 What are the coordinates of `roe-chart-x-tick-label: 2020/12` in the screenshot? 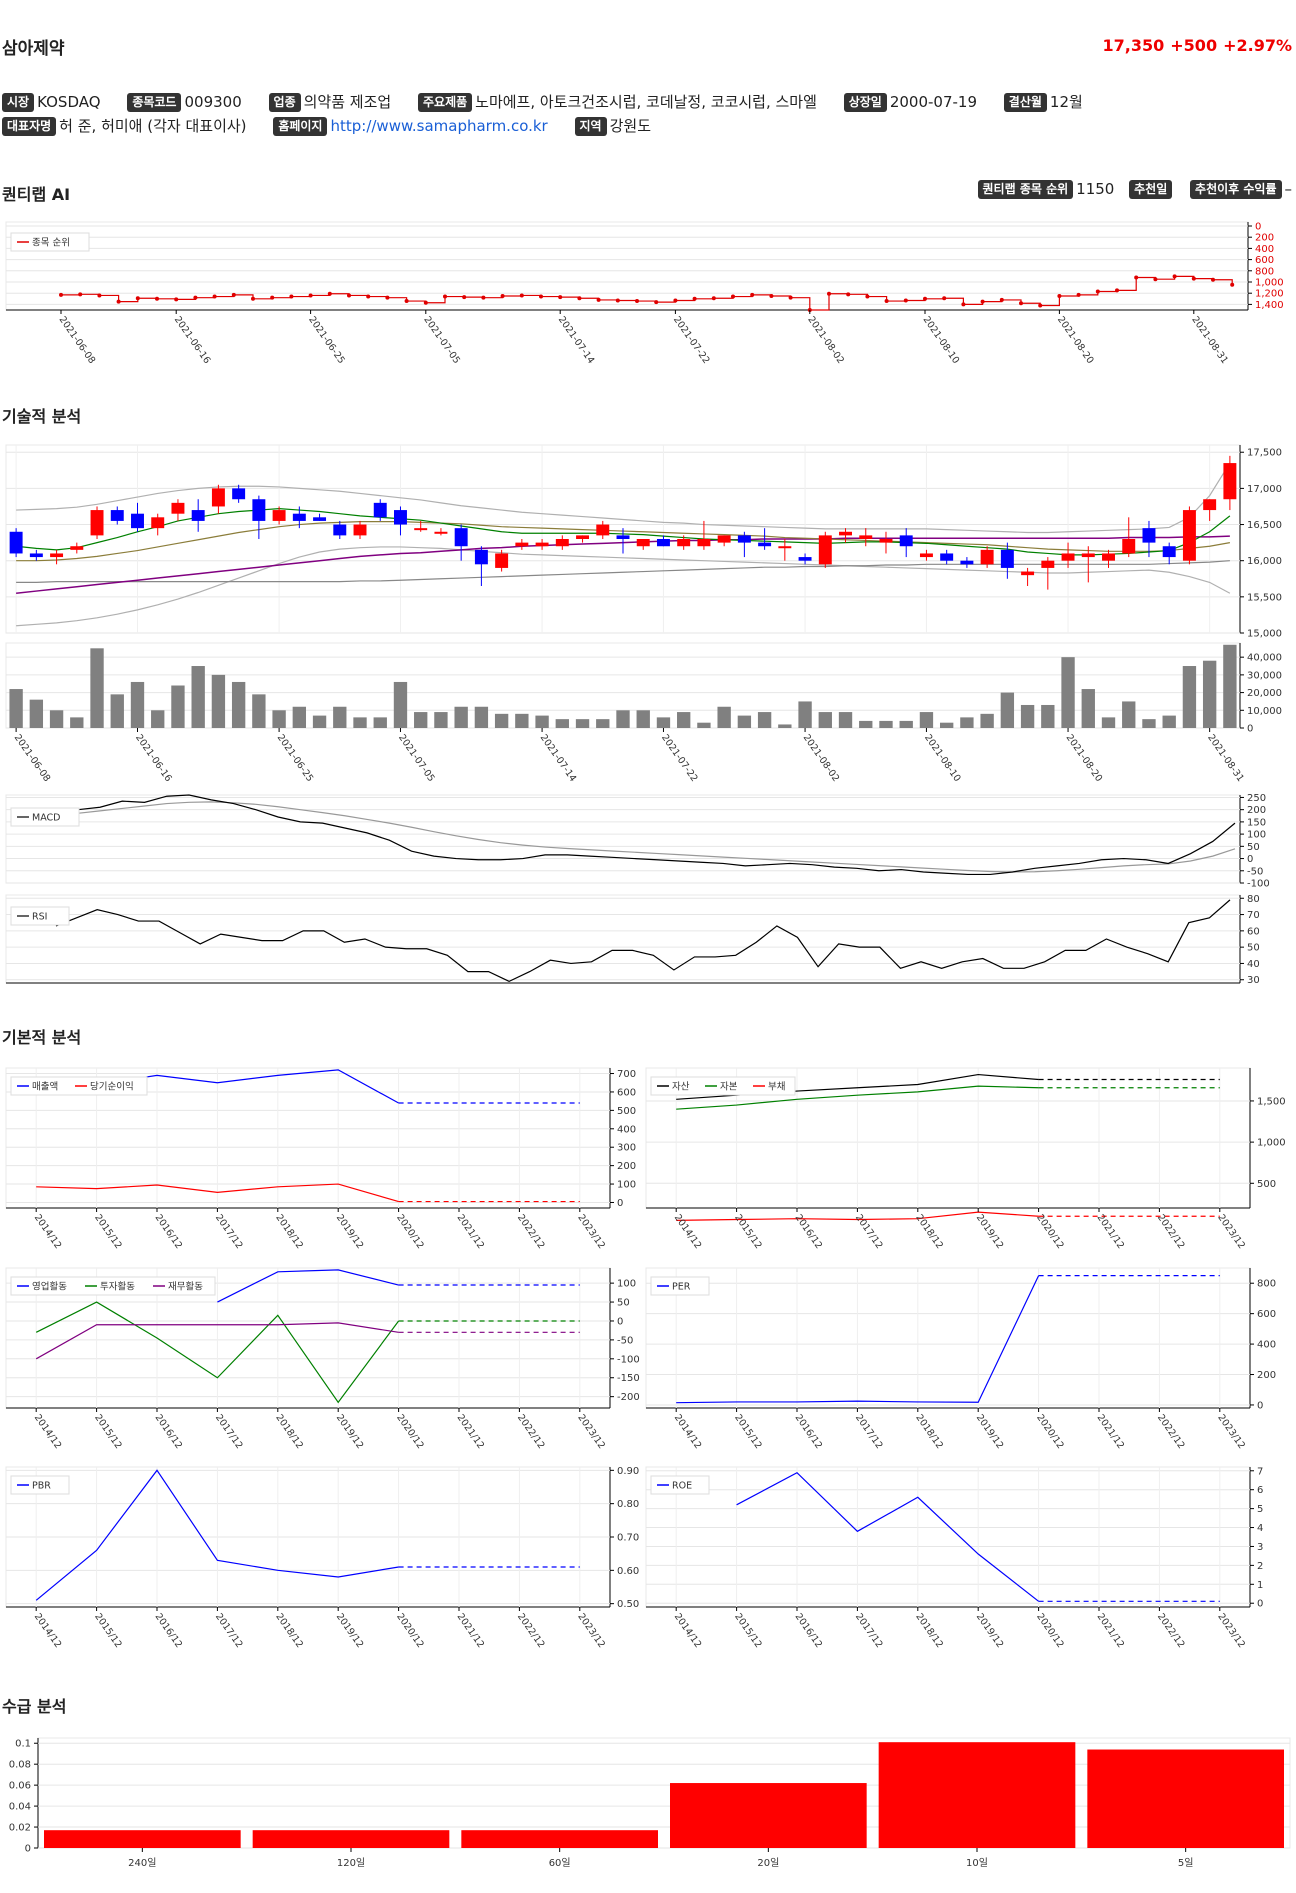 It's located at (1050, 1630).